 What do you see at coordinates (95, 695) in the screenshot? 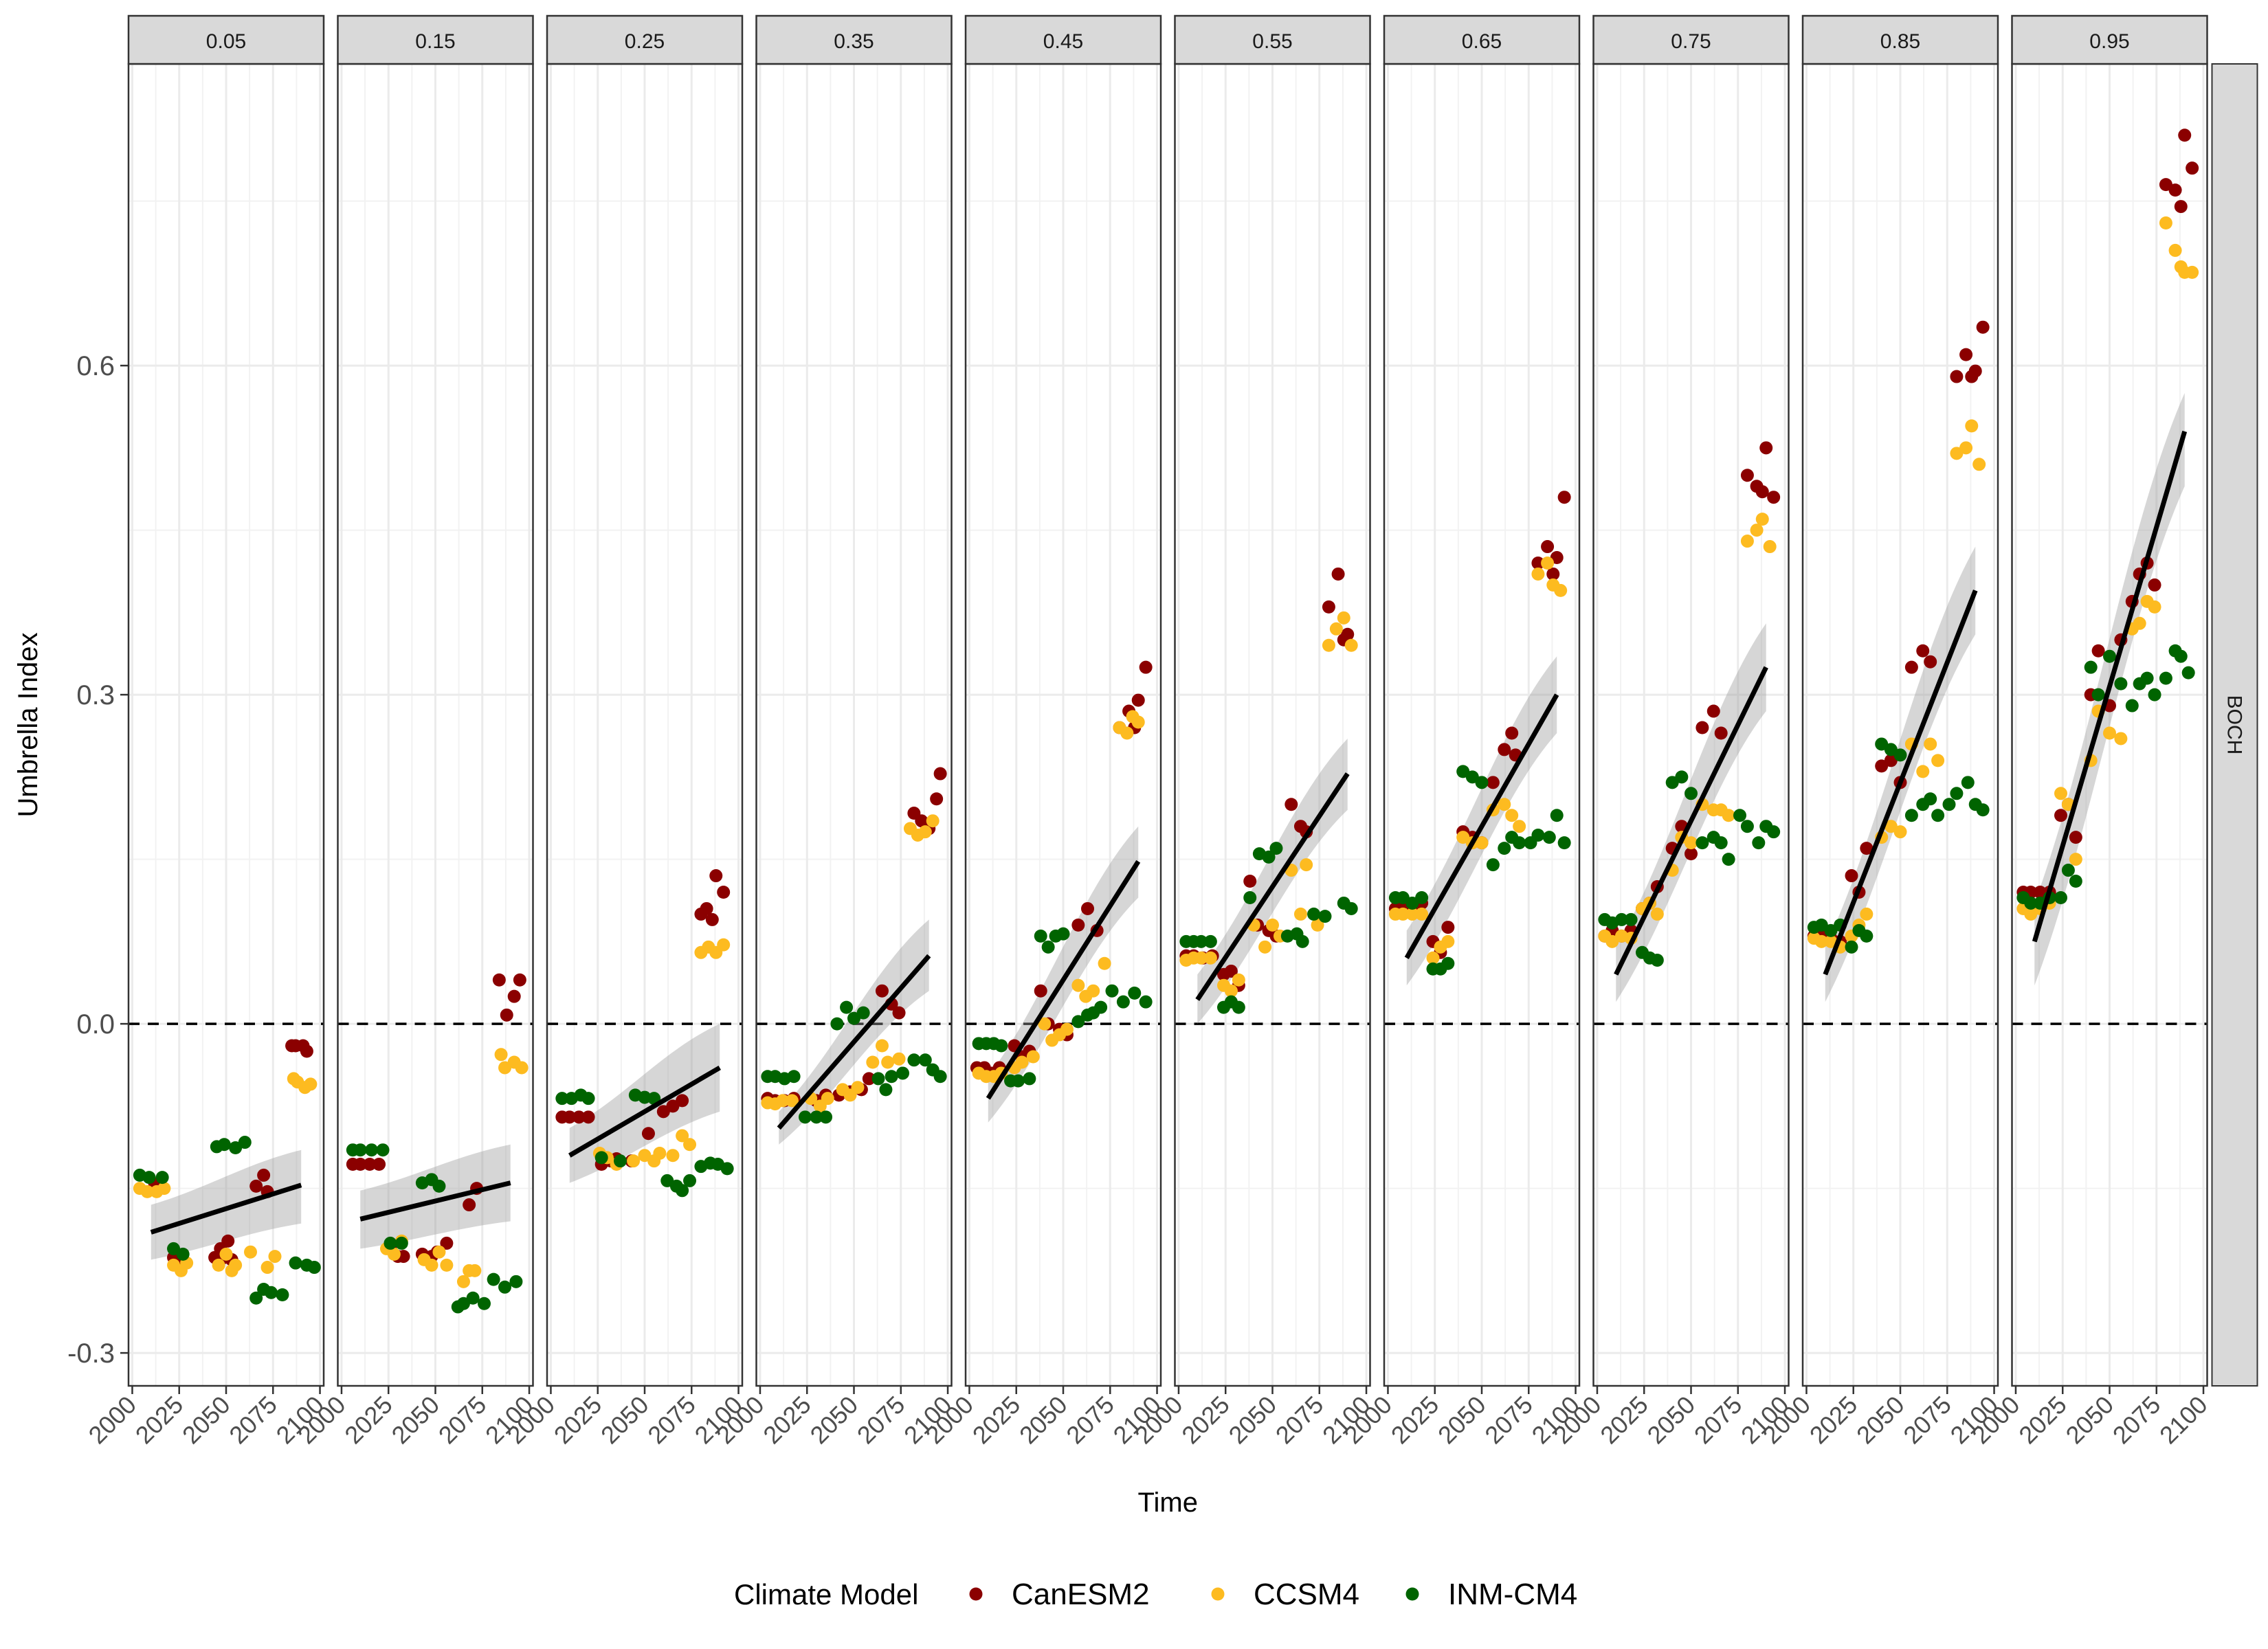
I see `y-tick-label: 0.3` at bounding box center [95, 695].